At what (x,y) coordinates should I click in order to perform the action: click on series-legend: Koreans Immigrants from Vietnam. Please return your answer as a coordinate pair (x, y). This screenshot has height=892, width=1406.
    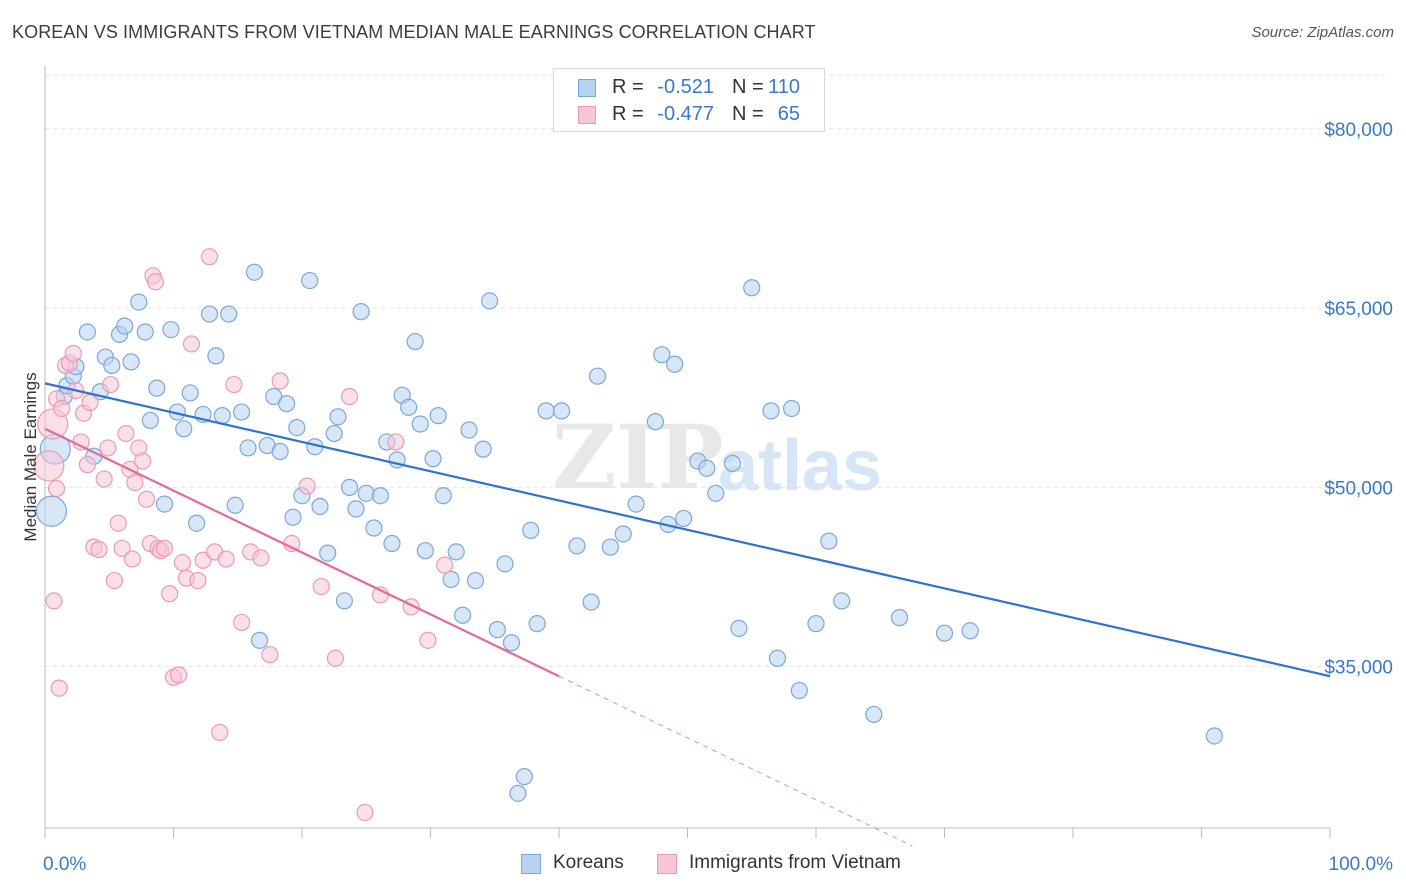
    Looking at the image, I should click on (703, 867).